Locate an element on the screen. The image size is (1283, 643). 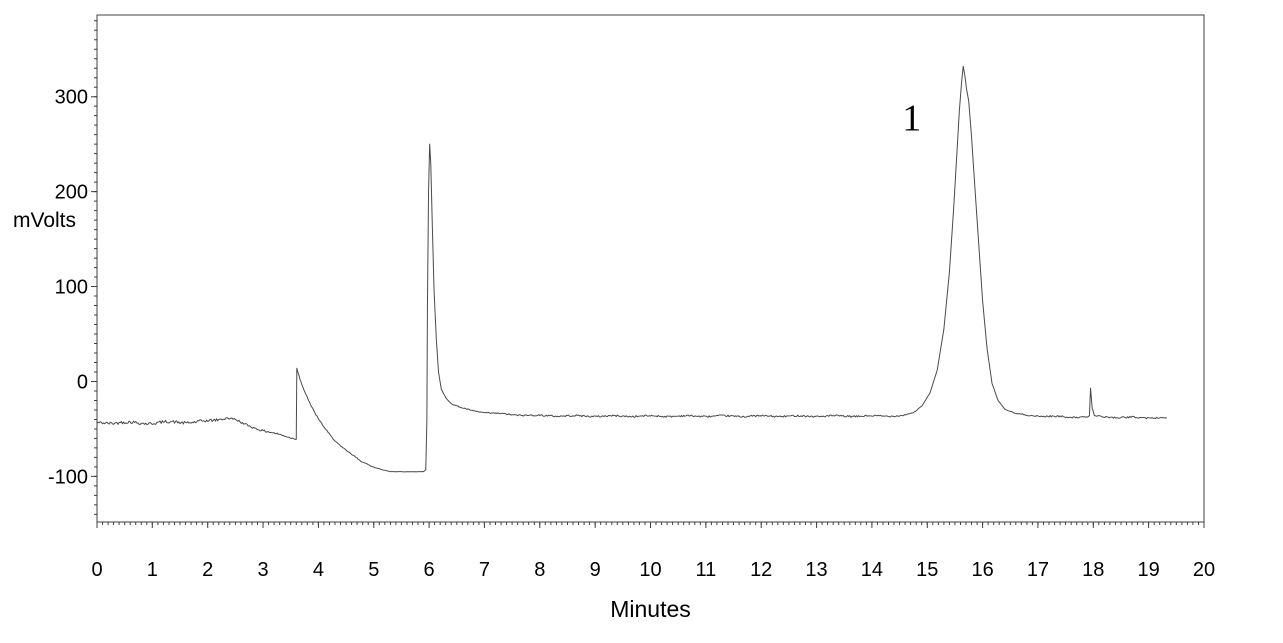
x-tick-label: 20 is located at coordinates (1204, 570).